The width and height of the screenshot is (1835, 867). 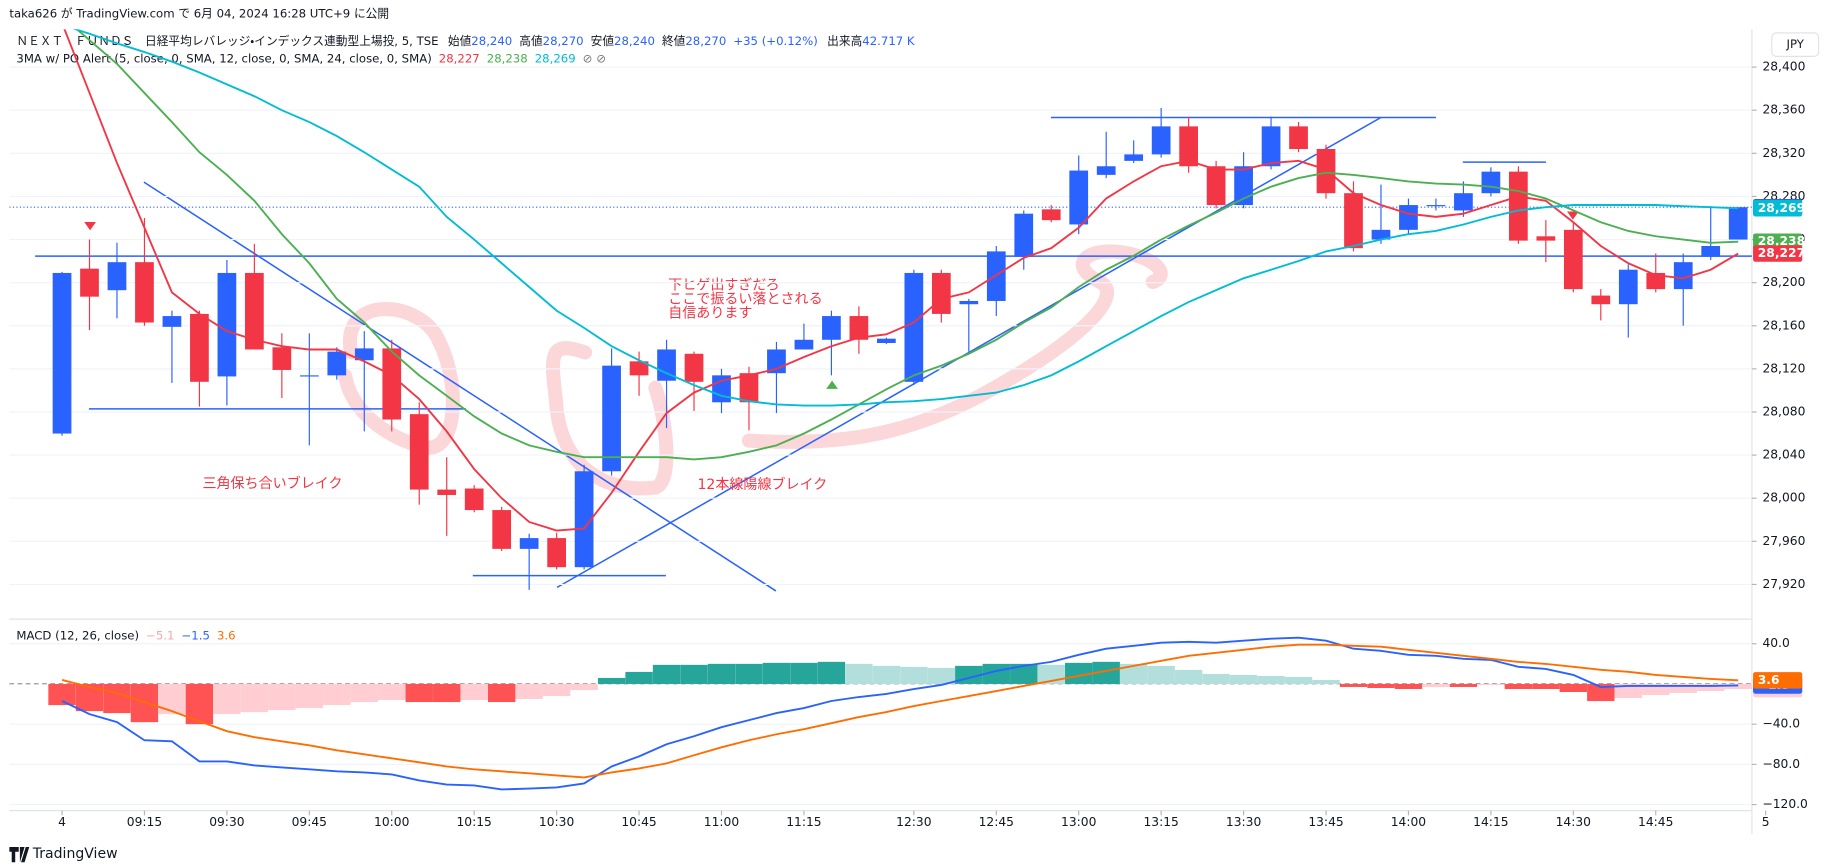 I want to click on close: 28,270, so click(x=705, y=41).